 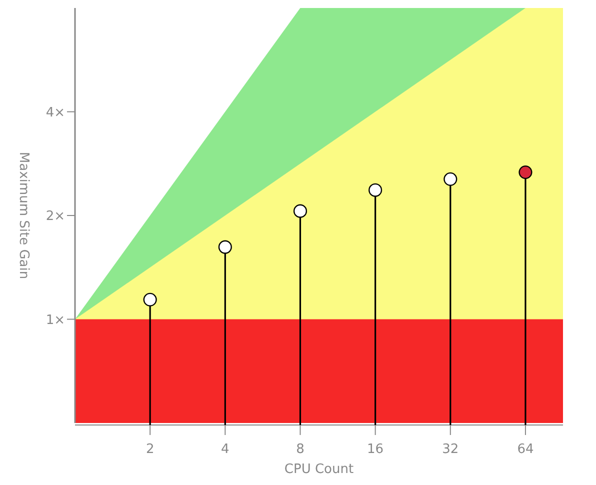 What do you see at coordinates (525, 449) in the screenshot?
I see `x-tick-label: 64` at bounding box center [525, 449].